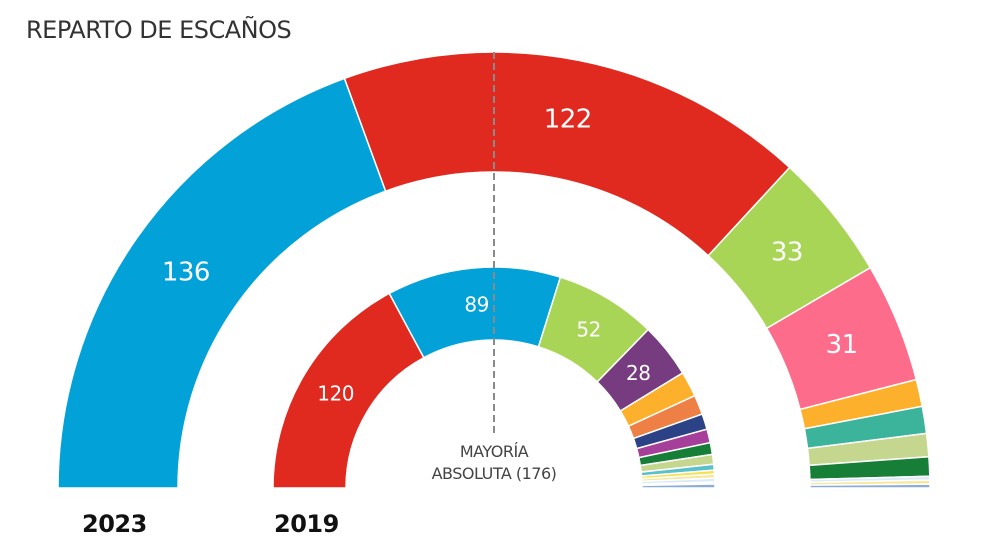  Describe the element at coordinates (494, 473) in the screenshot. I see `majority-label-line2: ABSOLUTA (176)` at that location.